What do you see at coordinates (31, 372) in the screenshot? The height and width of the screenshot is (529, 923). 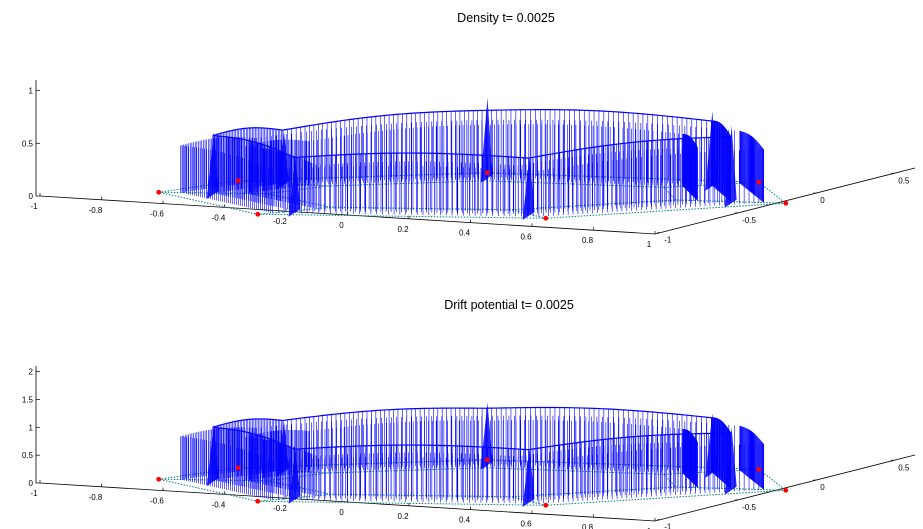 I see `z-tick-label: 2` at bounding box center [31, 372].